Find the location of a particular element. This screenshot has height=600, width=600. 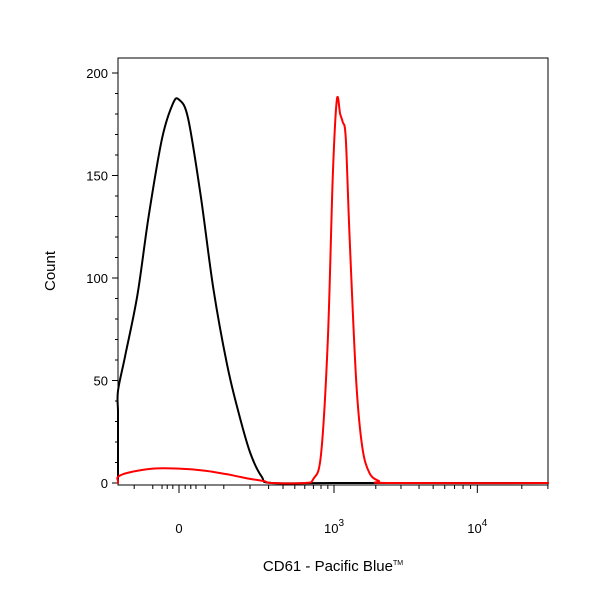

x-tick-base: 0 is located at coordinates (178, 528).